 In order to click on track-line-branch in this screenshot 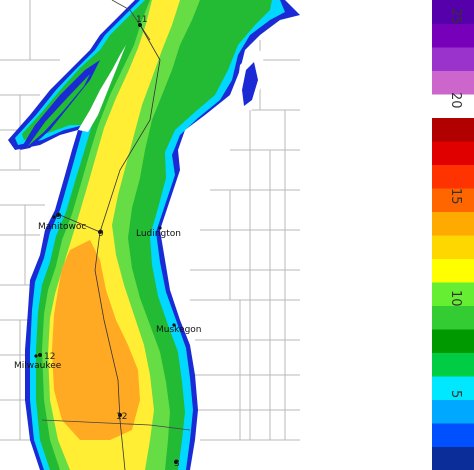, I will do `click(80, 223)`.